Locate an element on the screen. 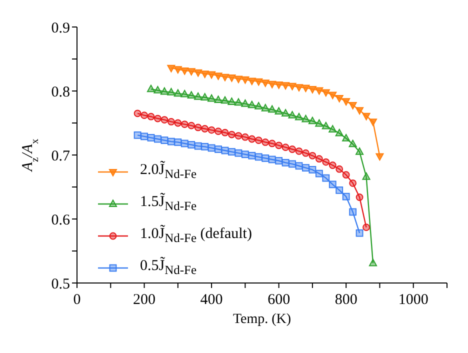  legend-label: 0.5J̃$_{Nd-Fe}$ is located at coordinates (168, 268).